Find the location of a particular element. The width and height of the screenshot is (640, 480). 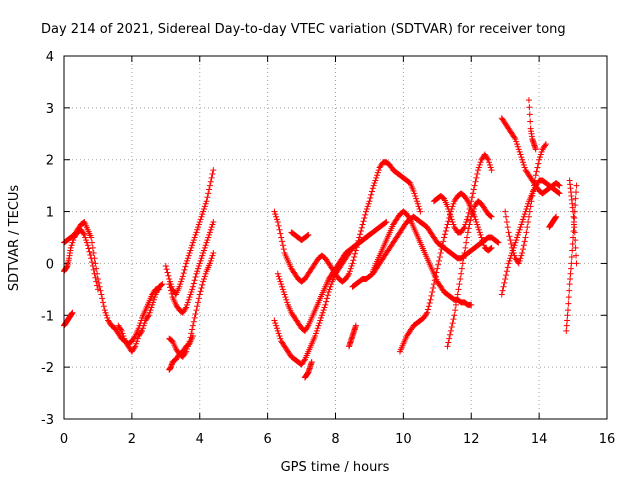

x-tick-label: 6 is located at coordinates (267, 439).